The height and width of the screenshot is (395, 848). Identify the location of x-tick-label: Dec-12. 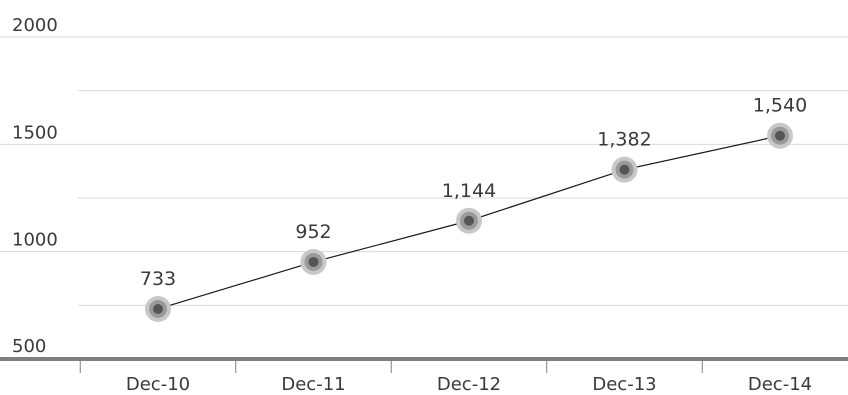
(469, 384).